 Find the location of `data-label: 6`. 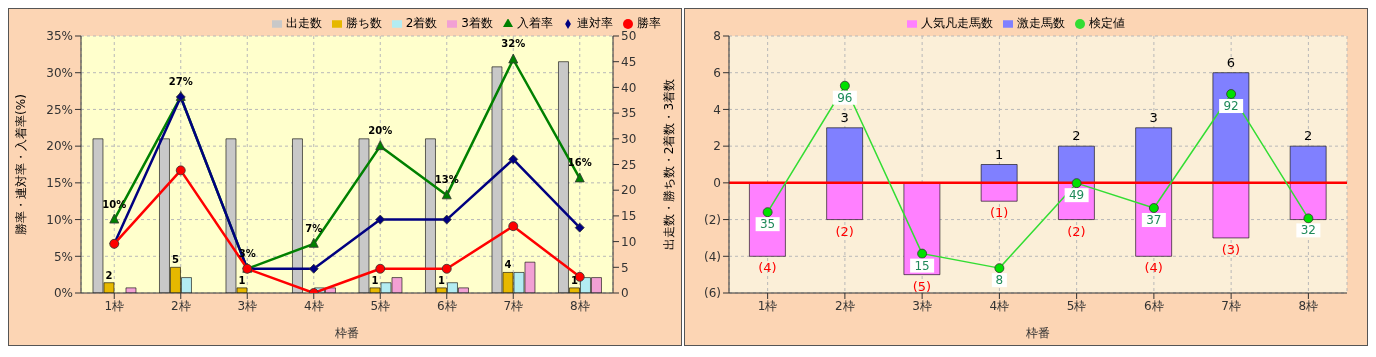

data-label: 6 is located at coordinates (1231, 62).